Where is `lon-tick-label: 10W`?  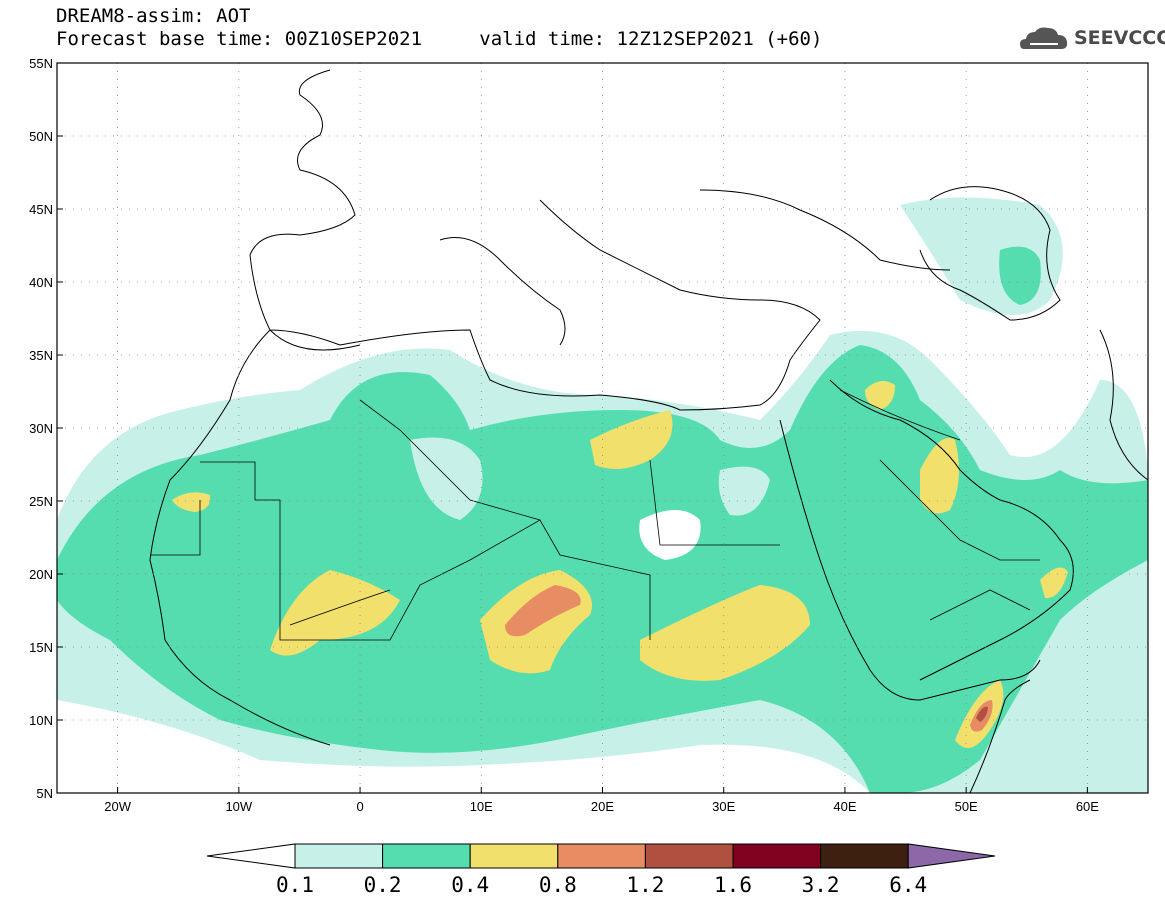 lon-tick-label: 10W is located at coordinates (238, 806).